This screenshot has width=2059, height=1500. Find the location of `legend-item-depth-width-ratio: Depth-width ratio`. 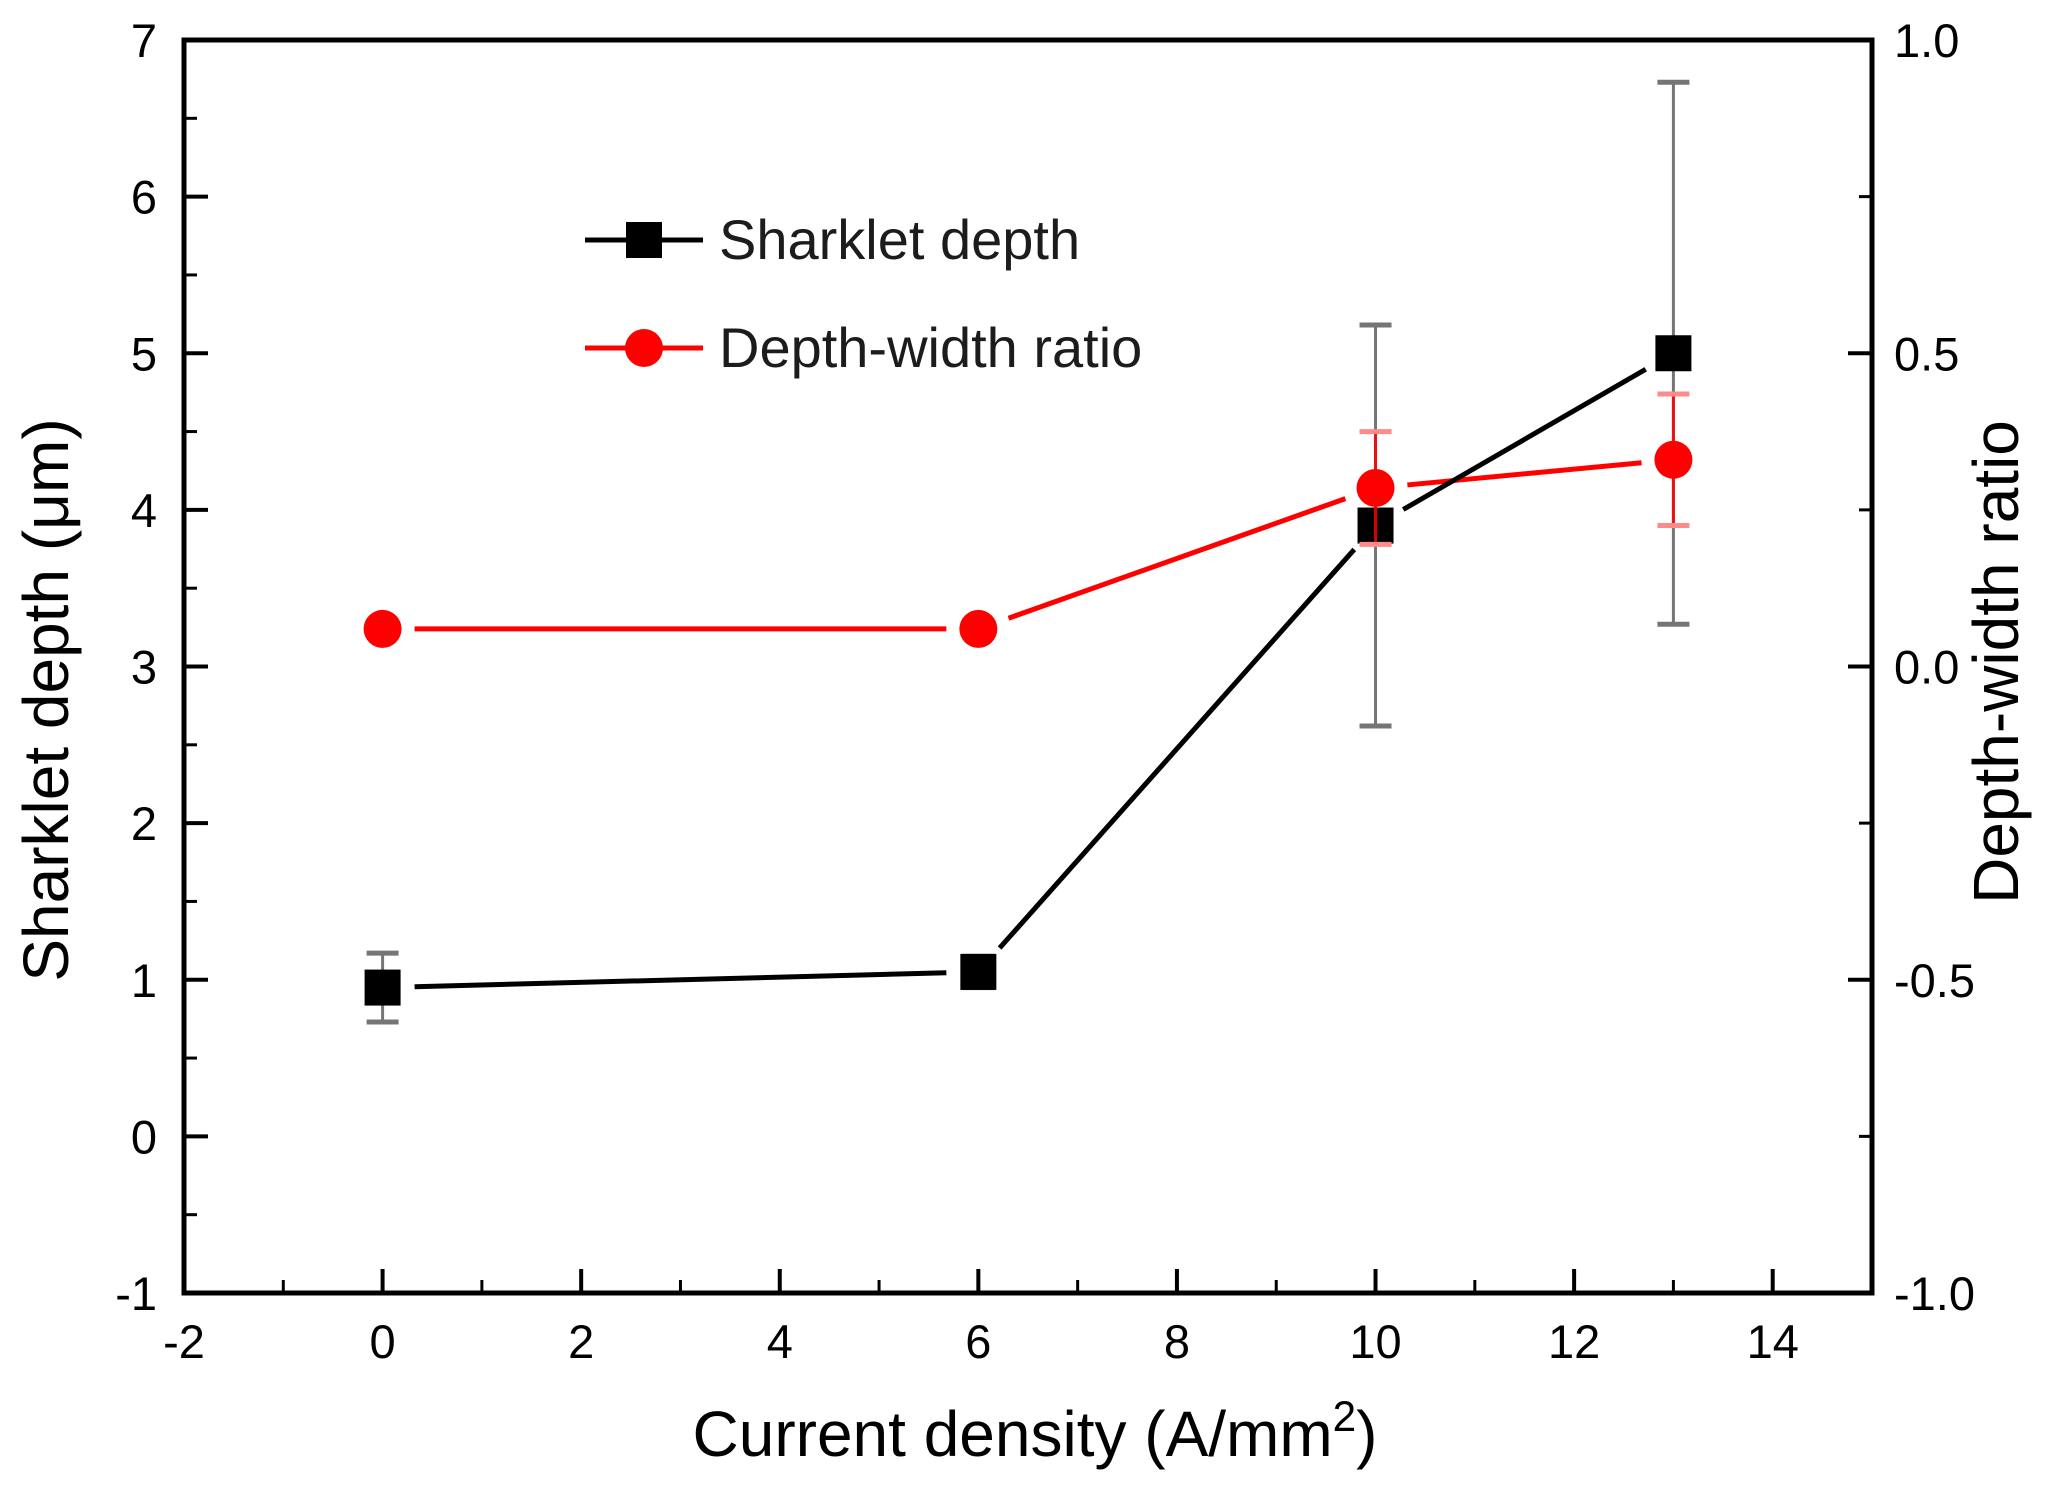

legend-item-depth-width-ratio: Depth-width ratio is located at coordinates (863, 348).